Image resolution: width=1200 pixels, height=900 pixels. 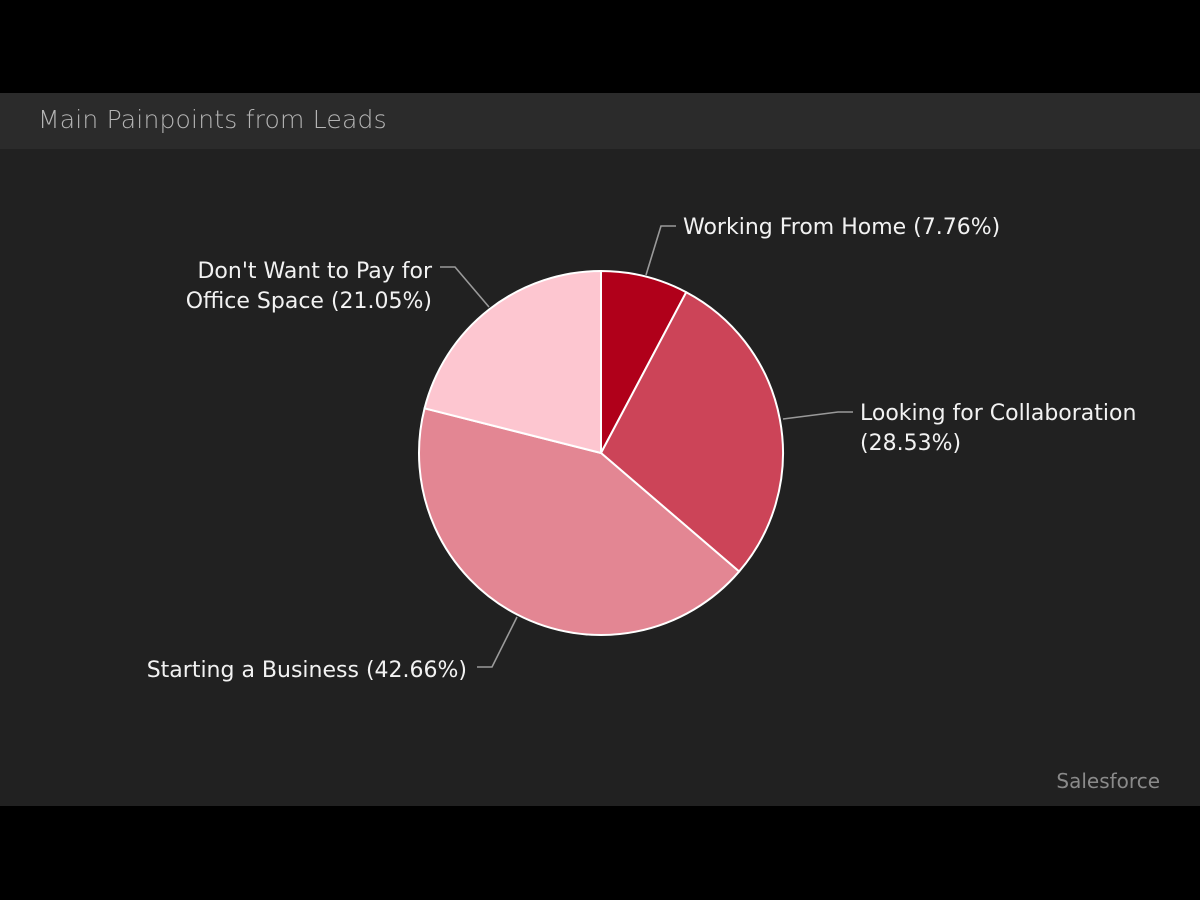 I want to click on label-office-space-line2: Office Space (21.05%), so click(x=309, y=301).